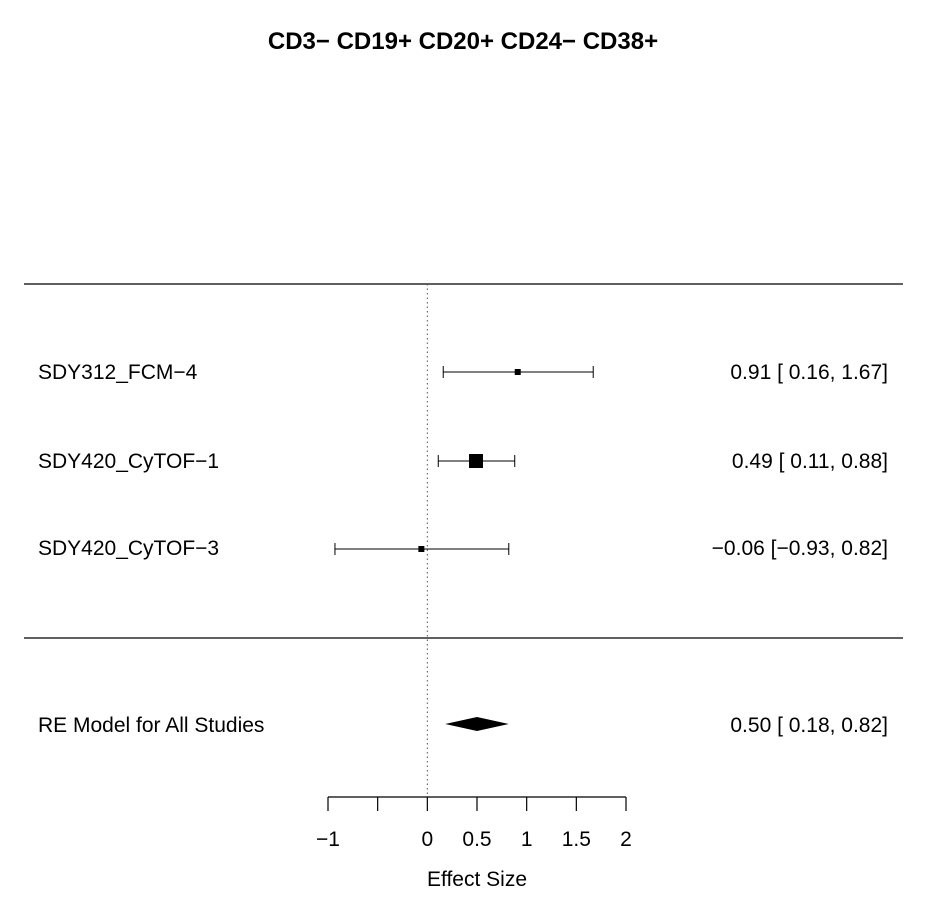 The width and height of the screenshot is (930, 922). I want to click on study-label: SDY420_CyTOF−1, so click(128, 461).